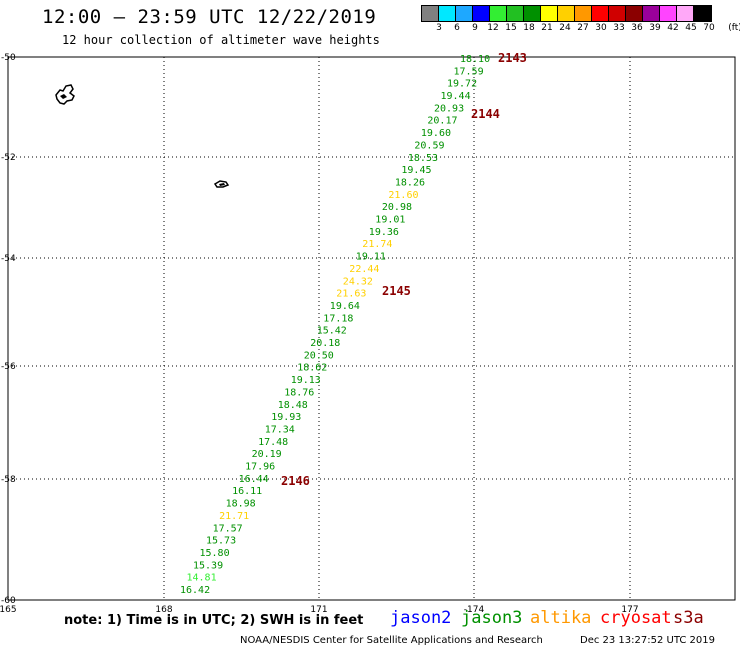 Image resolution: width=740 pixels, height=650 pixels. What do you see at coordinates (396, 291) in the screenshot?
I see `time-label: 2145` at bounding box center [396, 291].